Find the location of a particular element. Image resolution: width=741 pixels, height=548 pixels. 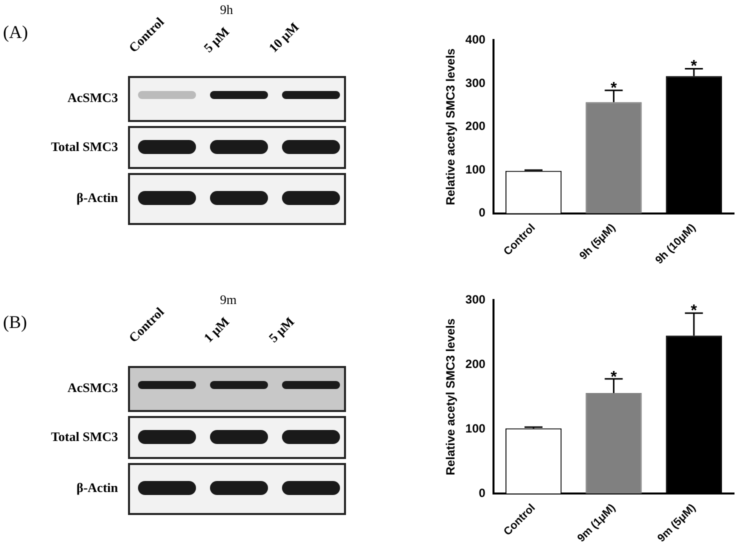

text: (B) is located at coordinates (15, 322).